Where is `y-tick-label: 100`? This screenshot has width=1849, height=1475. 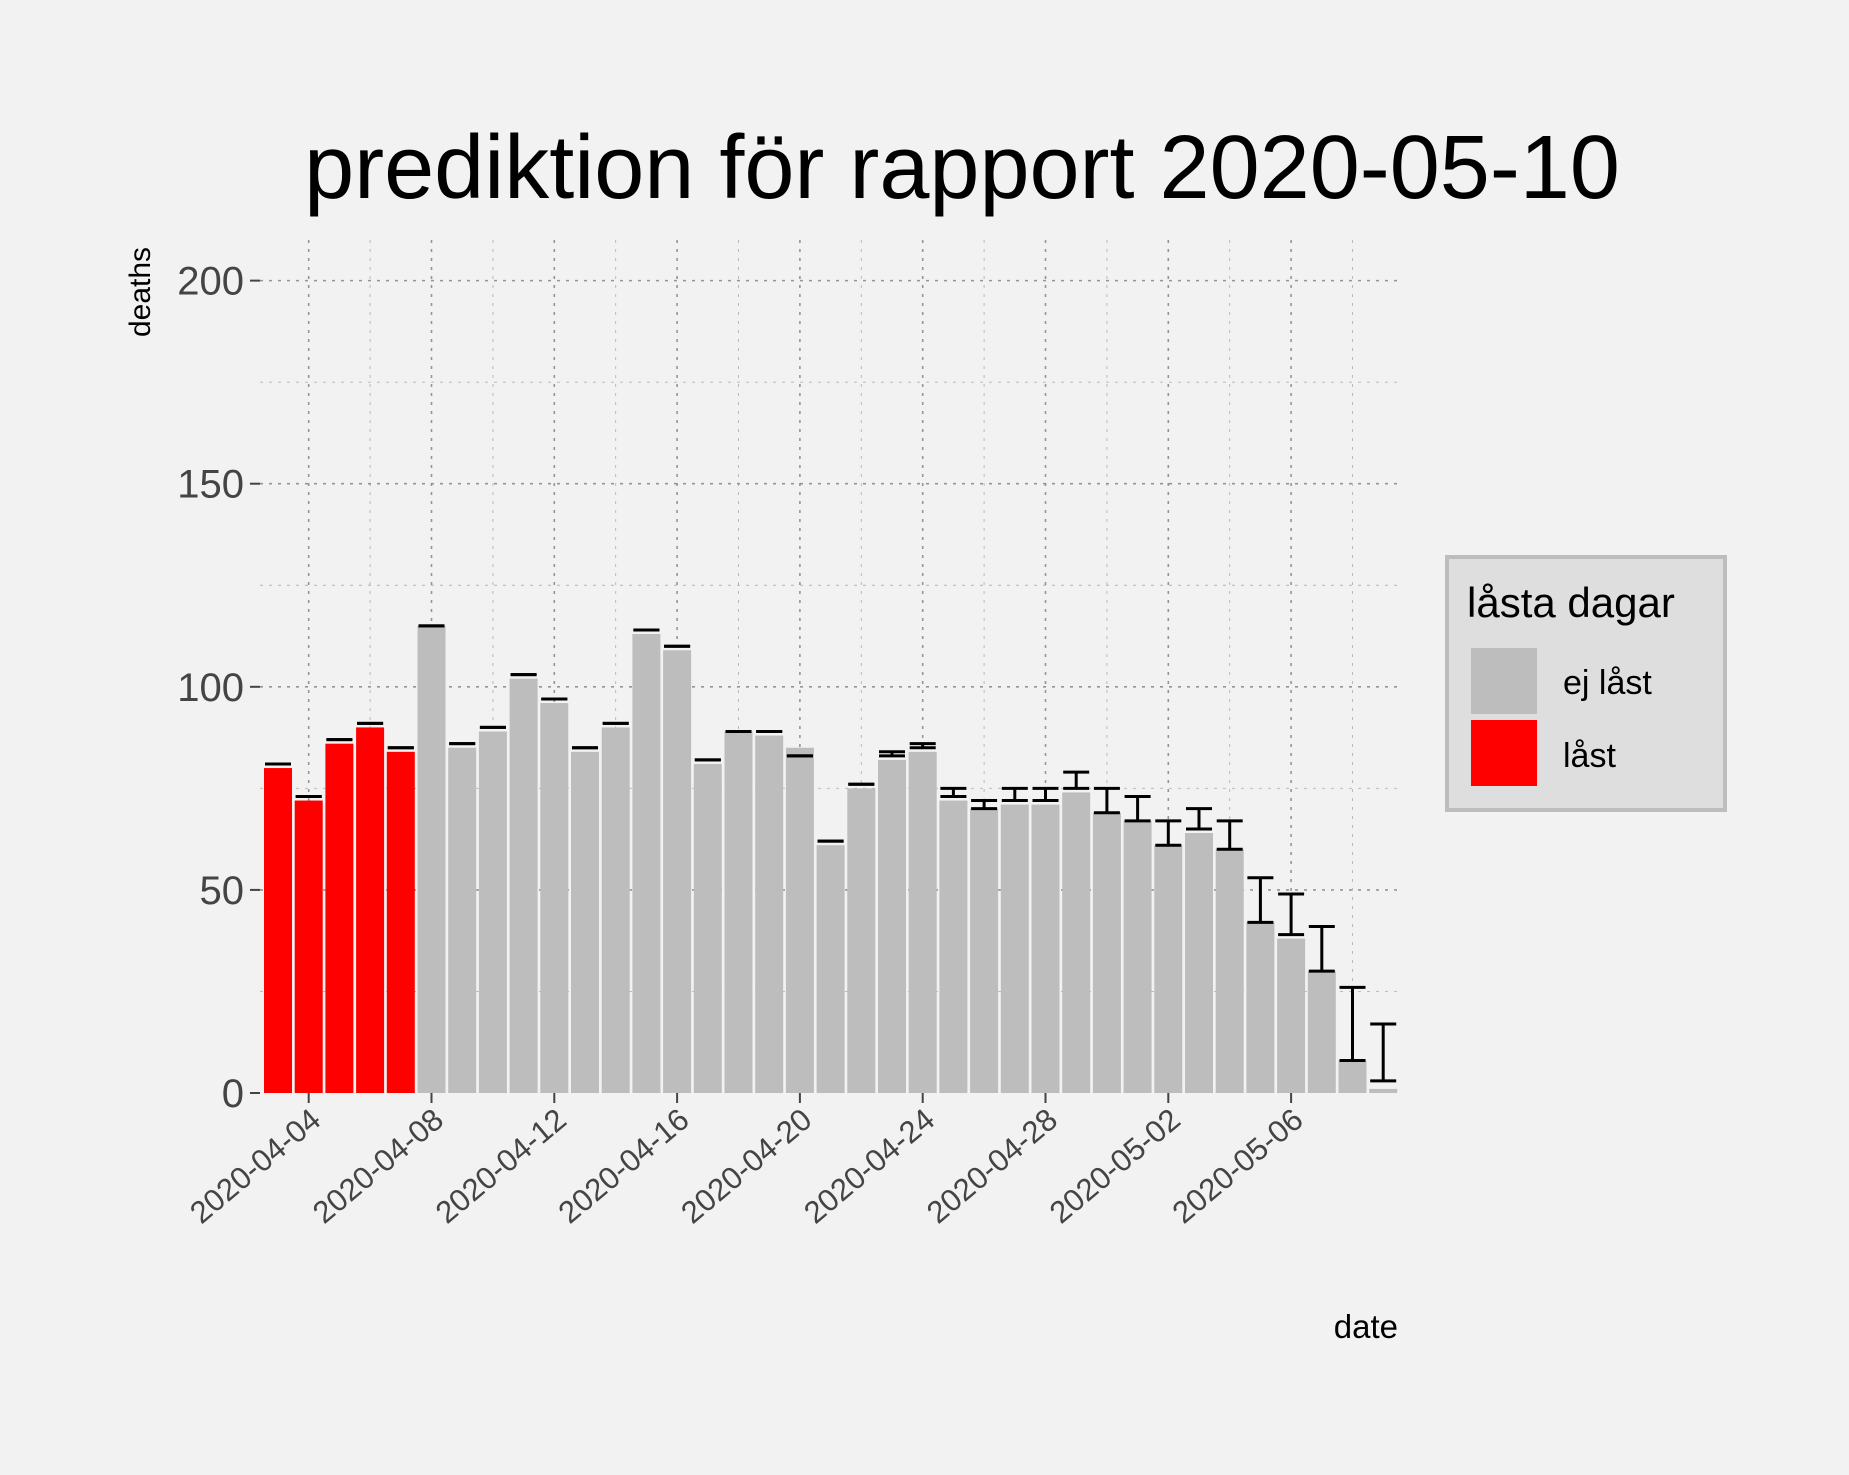
y-tick-label: 100 is located at coordinates (210, 688).